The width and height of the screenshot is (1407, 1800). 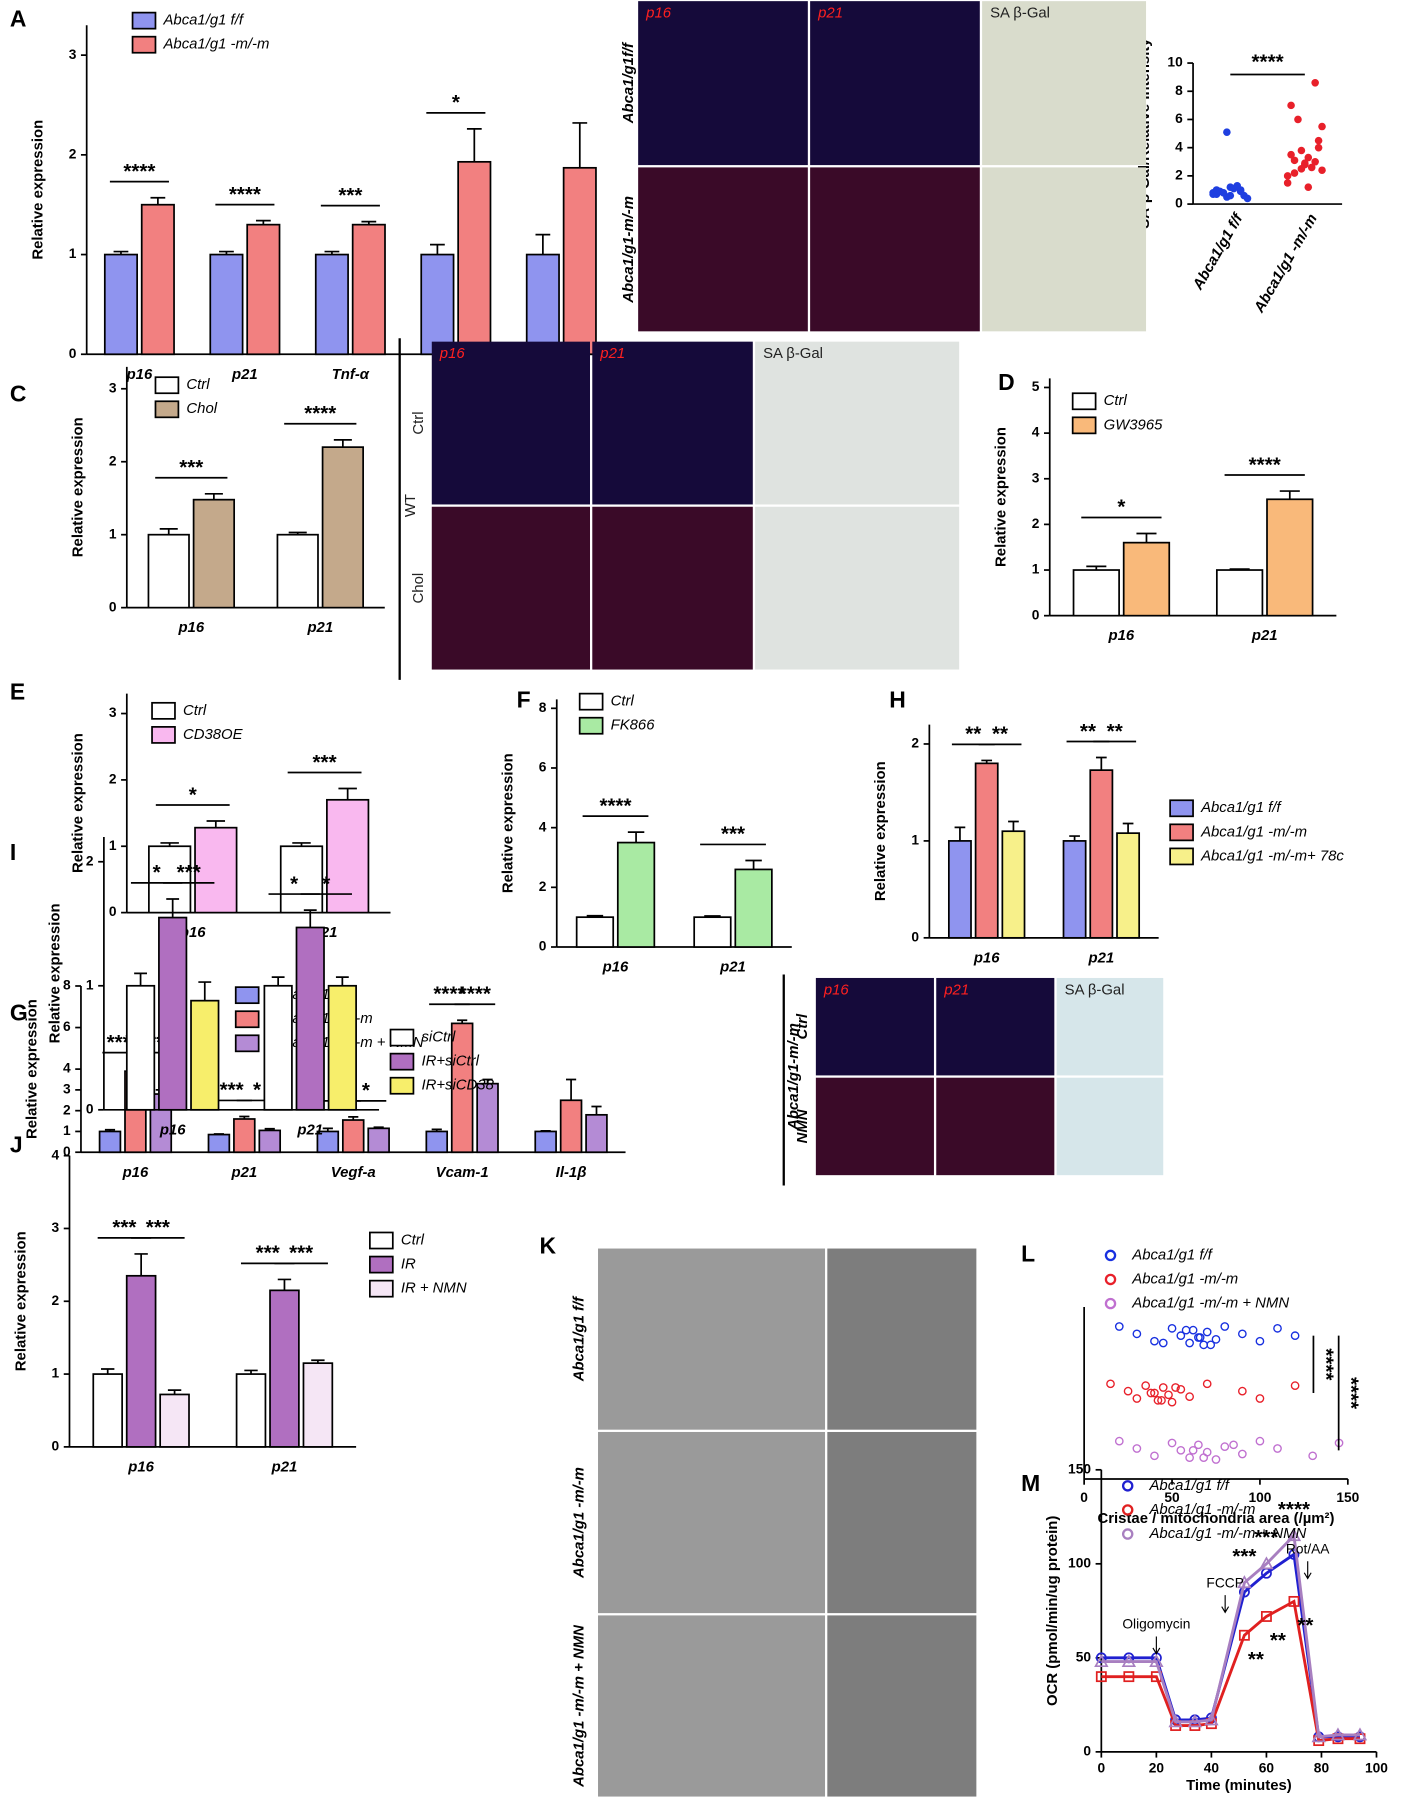 What do you see at coordinates (19, 1013) in the screenshot?
I see `panel-letter: G` at bounding box center [19, 1013].